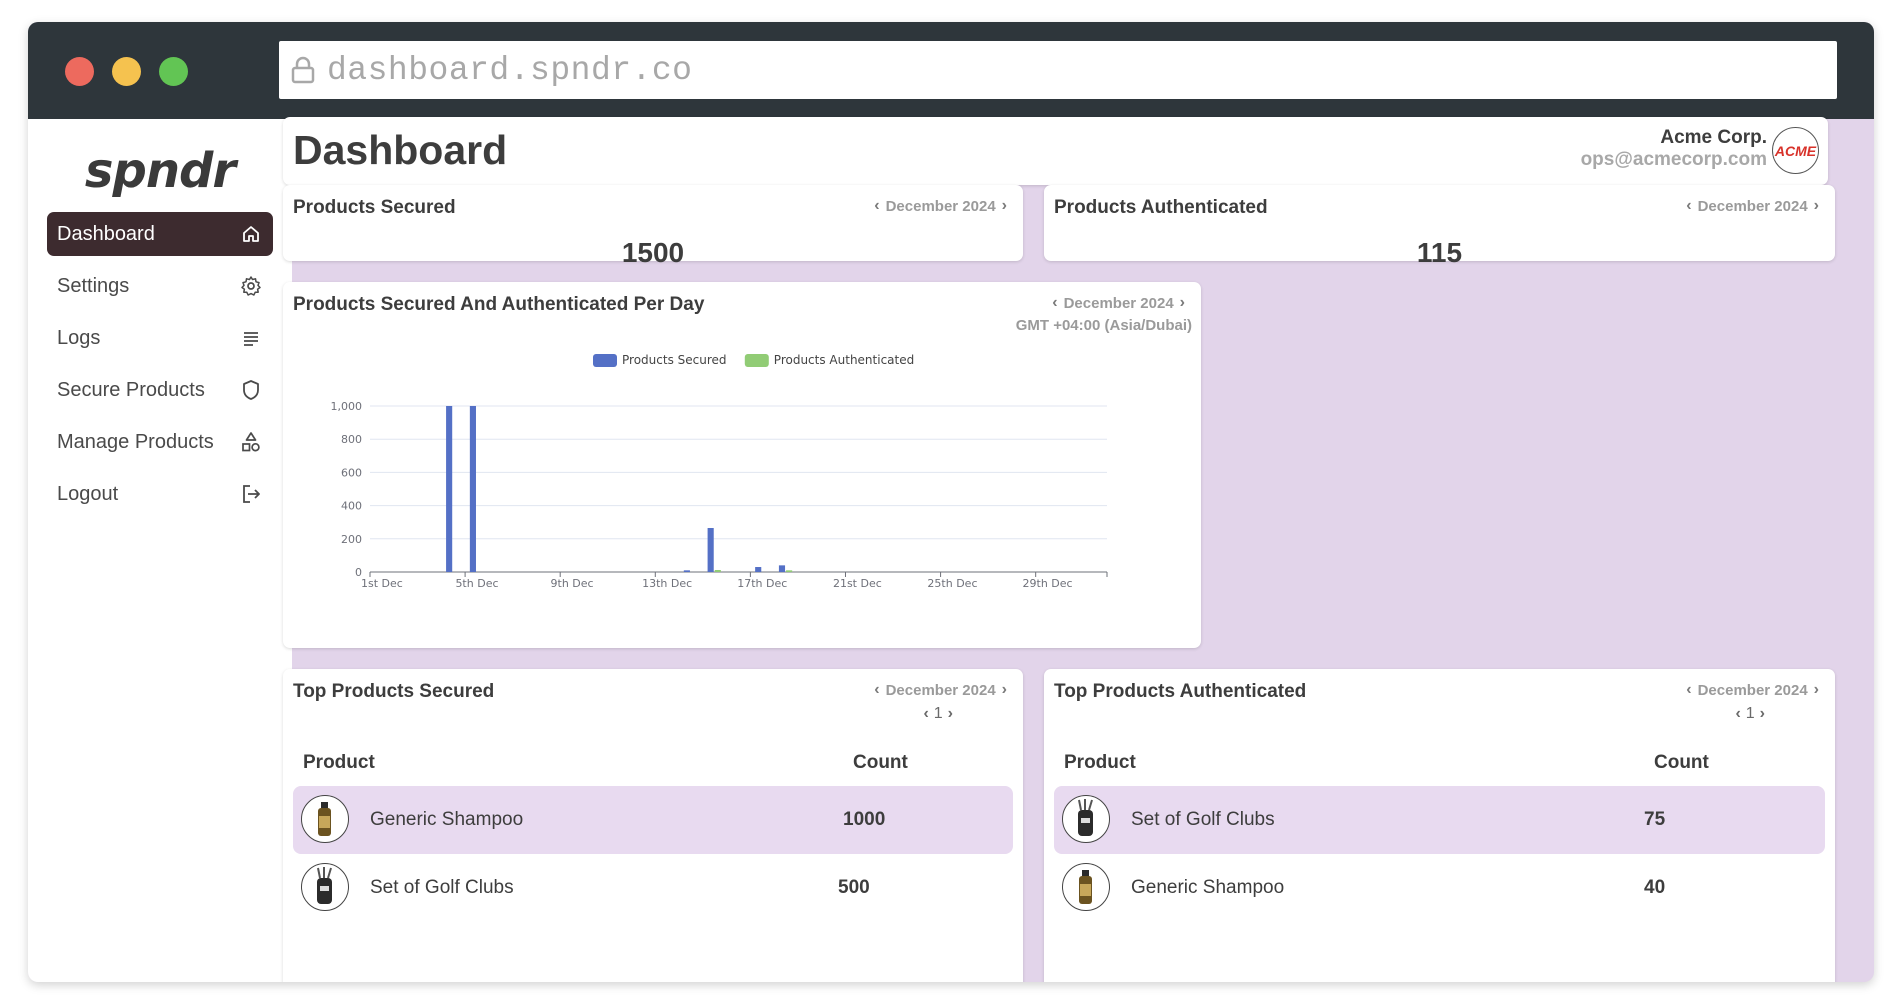  What do you see at coordinates (1655, 887) in the screenshot?
I see `product-count: 40` at bounding box center [1655, 887].